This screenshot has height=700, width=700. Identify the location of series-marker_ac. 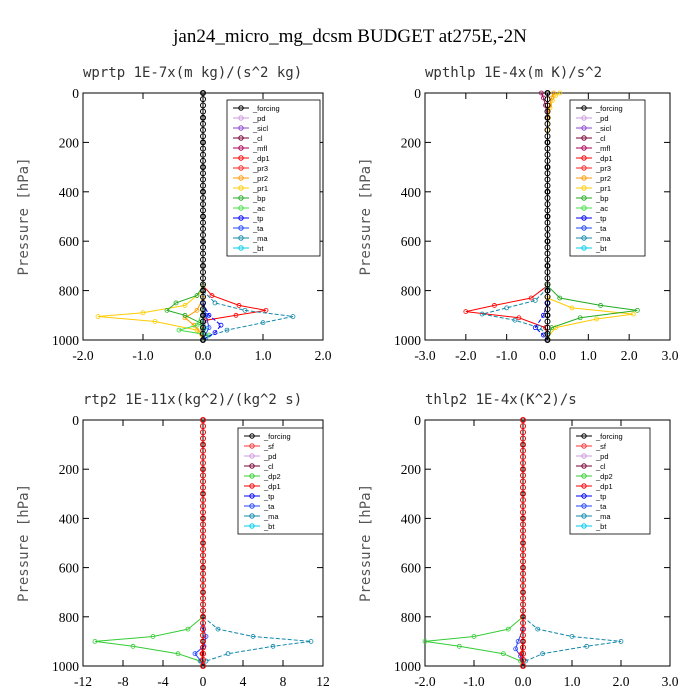
(179, 330).